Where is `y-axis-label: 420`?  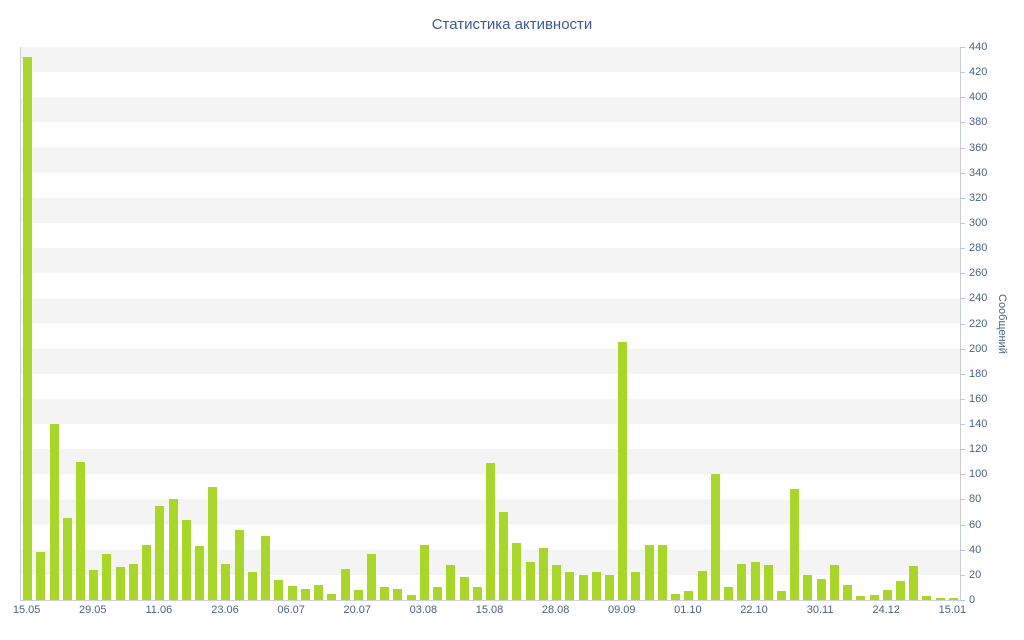 y-axis-label: 420 is located at coordinates (978, 72).